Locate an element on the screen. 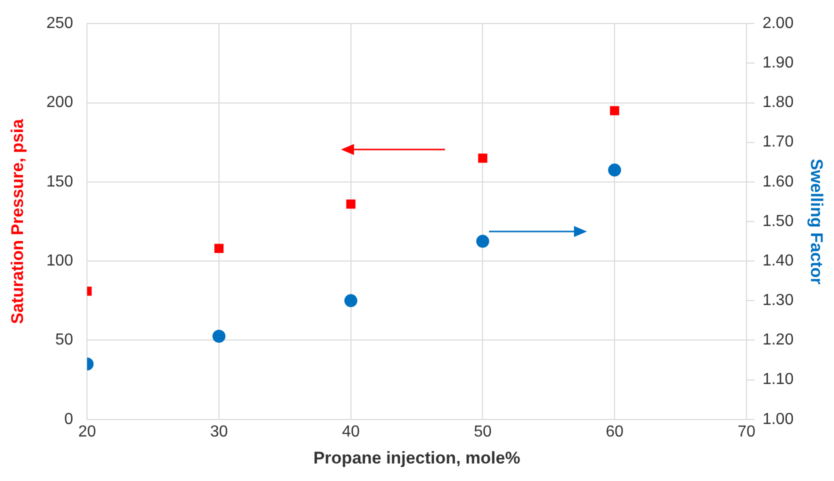 Image resolution: width=834 pixels, height=481 pixels. x-tick-label: 70 is located at coordinates (747, 431).